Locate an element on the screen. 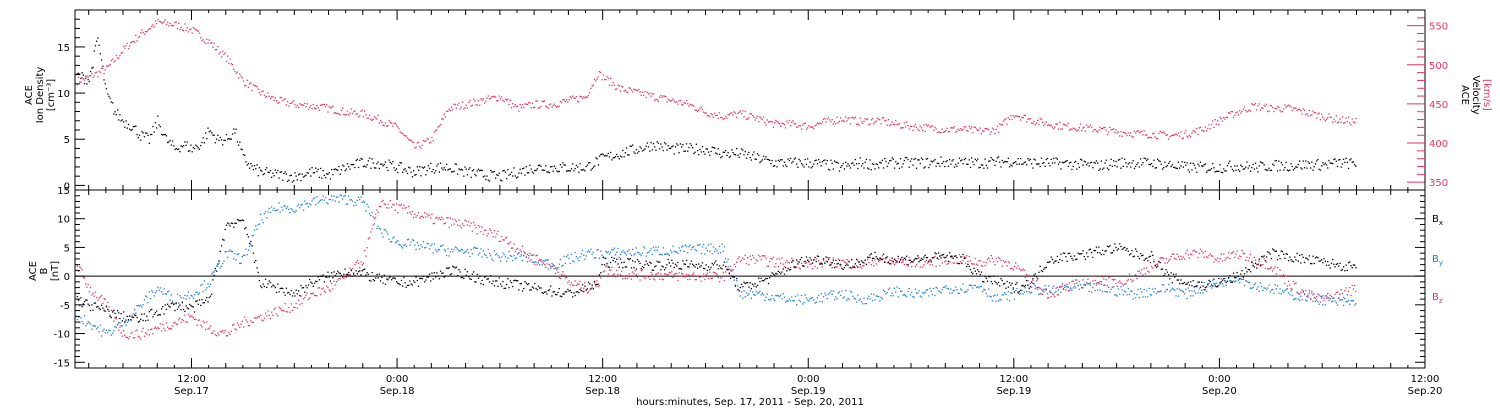 The image size is (1500, 410). bottom-tick-label: 15 is located at coordinates (63, 191).